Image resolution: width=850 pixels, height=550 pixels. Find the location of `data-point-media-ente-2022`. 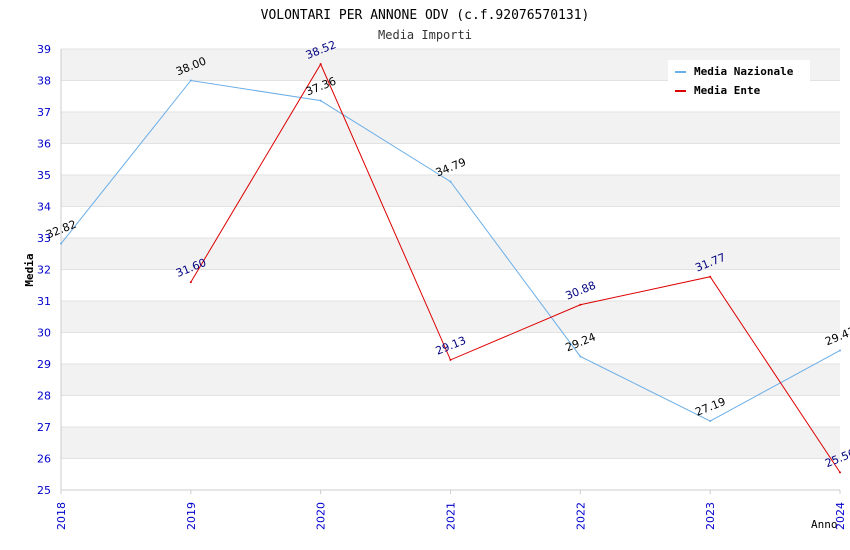

data-point-media-ente-2022 is located at coordinates (580, 304).